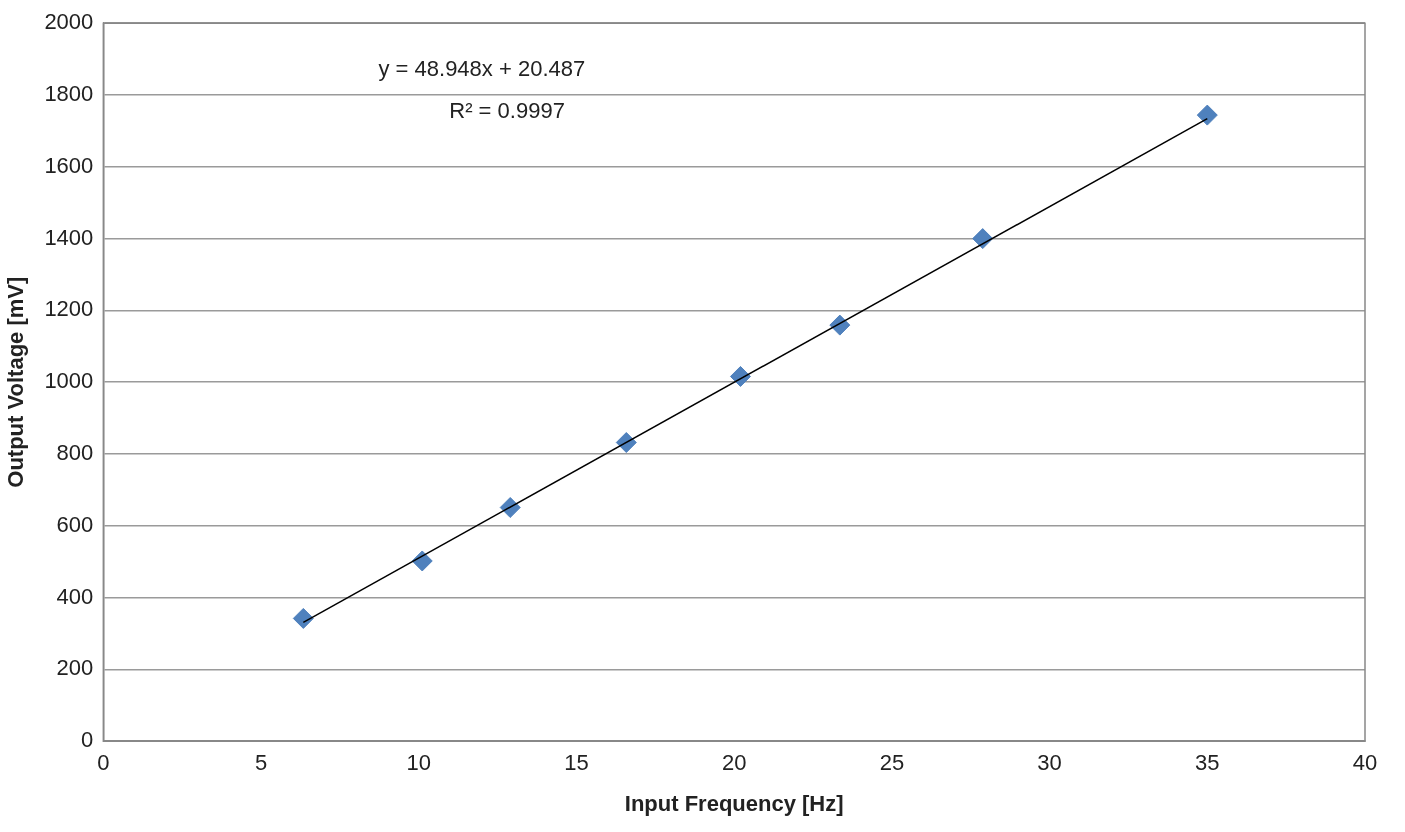 The image size is (1405, 832). I want to click on x-tick-label: 20, so click(734, 763).